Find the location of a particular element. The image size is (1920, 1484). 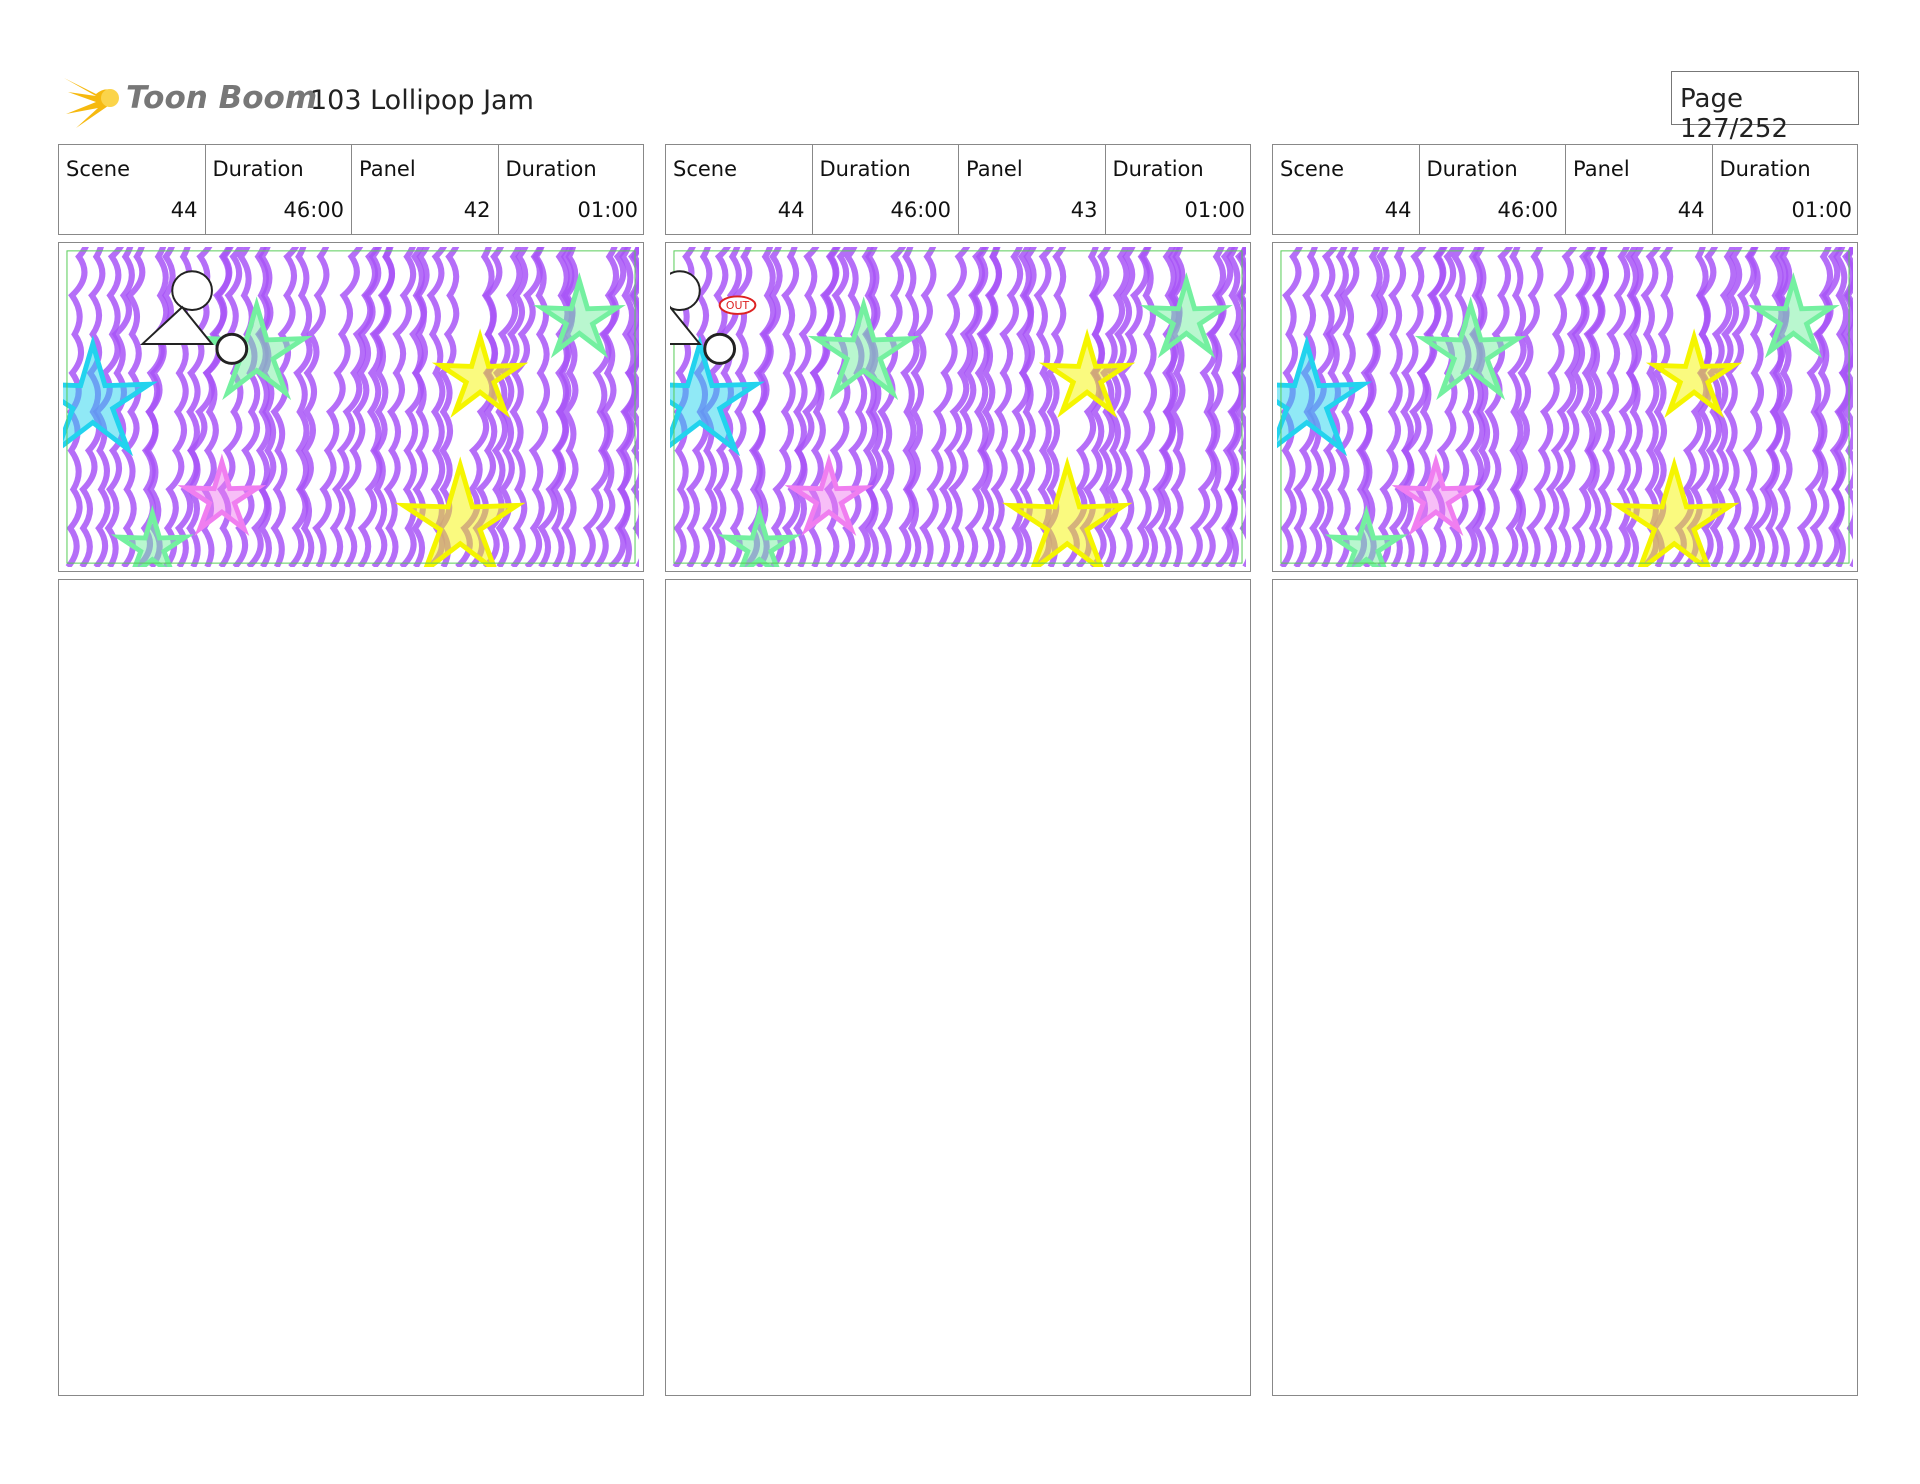

header-cell: Scene 44 is located at coordinates (132, 189).